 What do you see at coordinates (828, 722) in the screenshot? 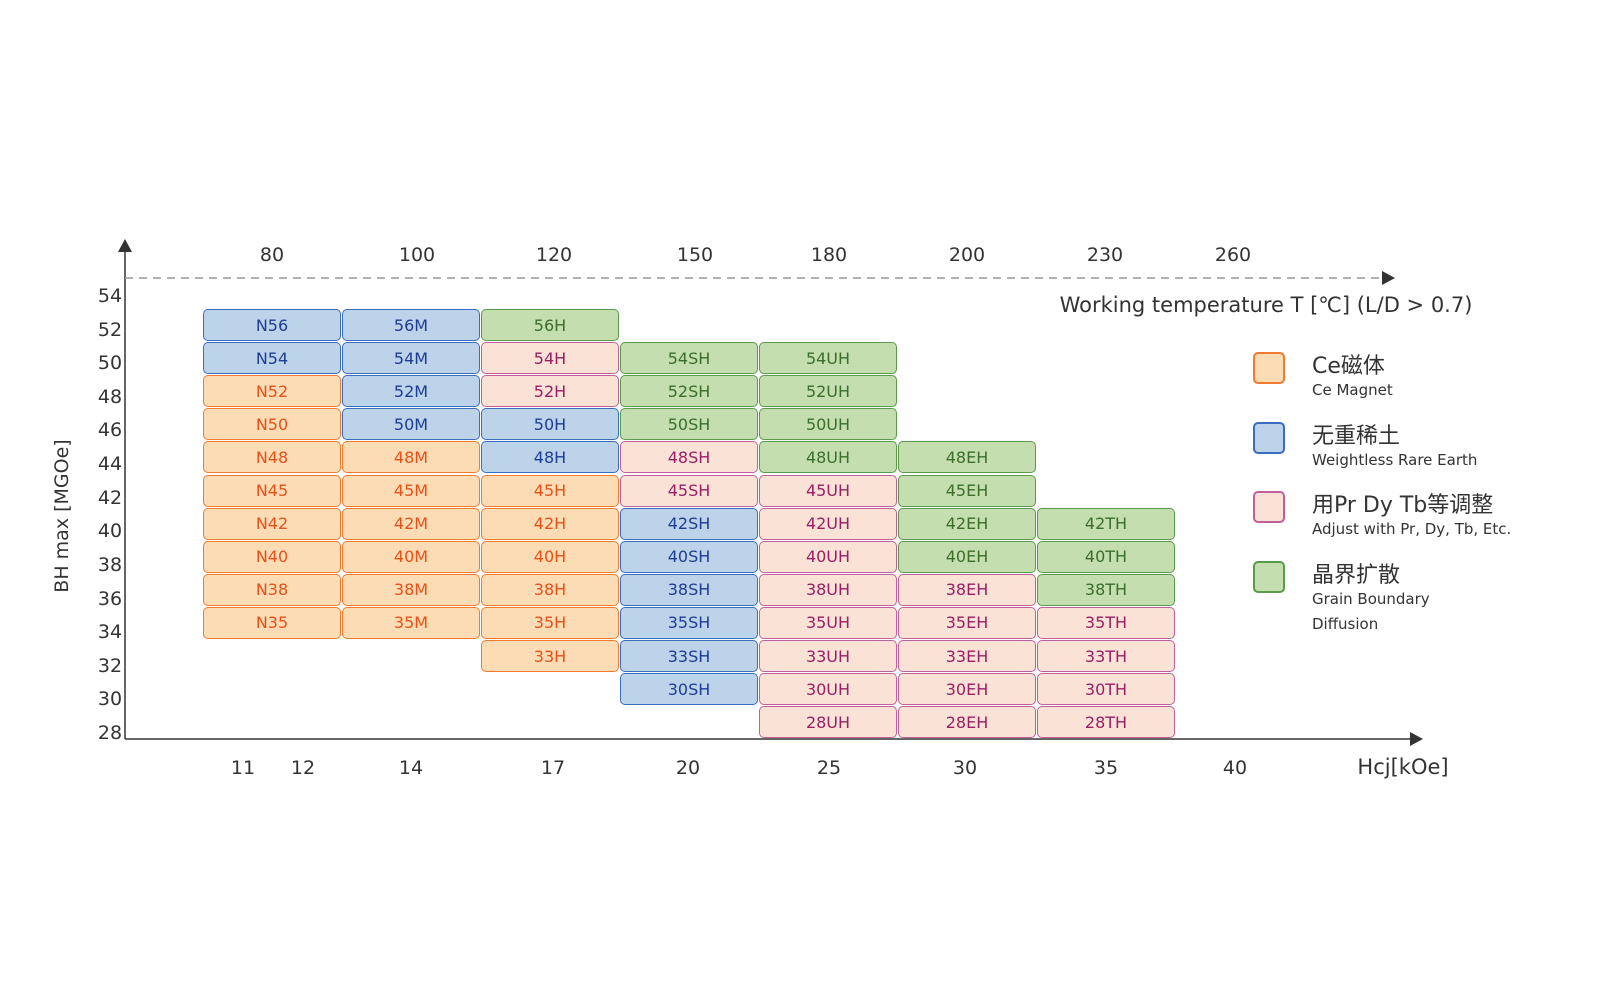
I see `grade-cell-28UH: 28UH` at bounding box center [828, 722].